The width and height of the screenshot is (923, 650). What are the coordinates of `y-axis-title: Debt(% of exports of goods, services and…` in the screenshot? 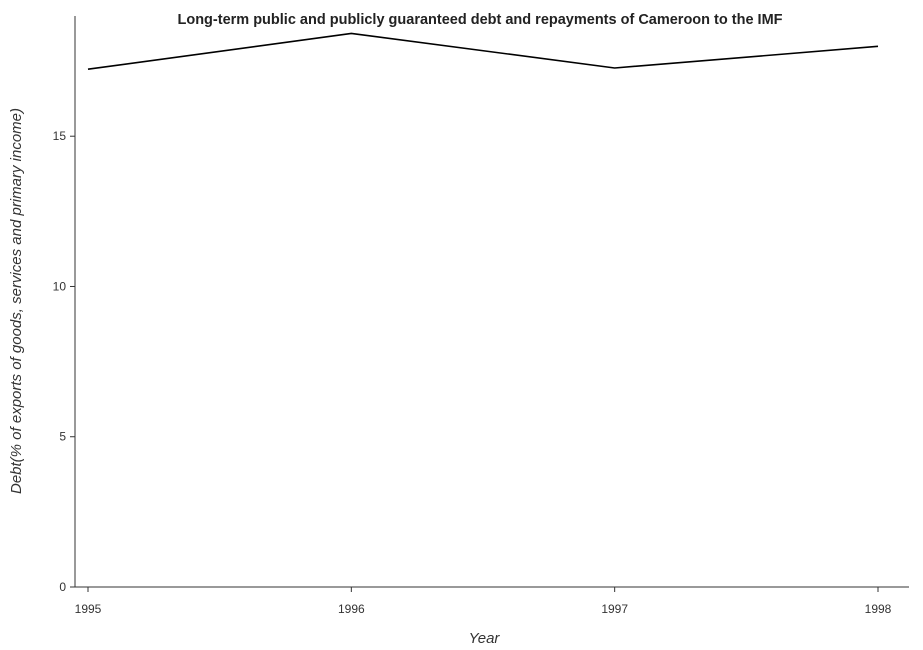 It's located at (16, 301).